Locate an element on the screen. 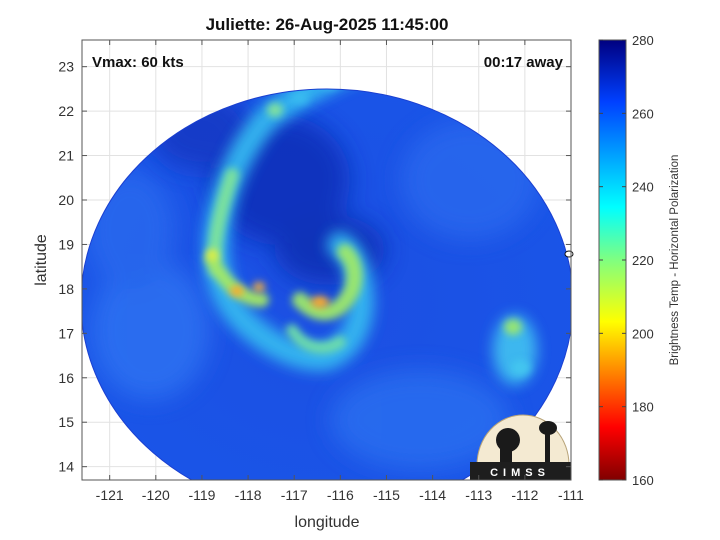  colorbar-tick-label: 220 is located at coordinates (643, 260).